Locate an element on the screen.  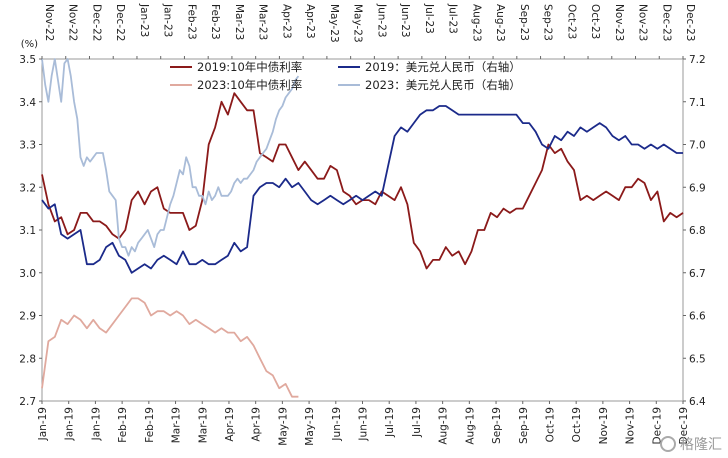
right-axis-tick-label: 7.2 is located at coordinates (697, 60).